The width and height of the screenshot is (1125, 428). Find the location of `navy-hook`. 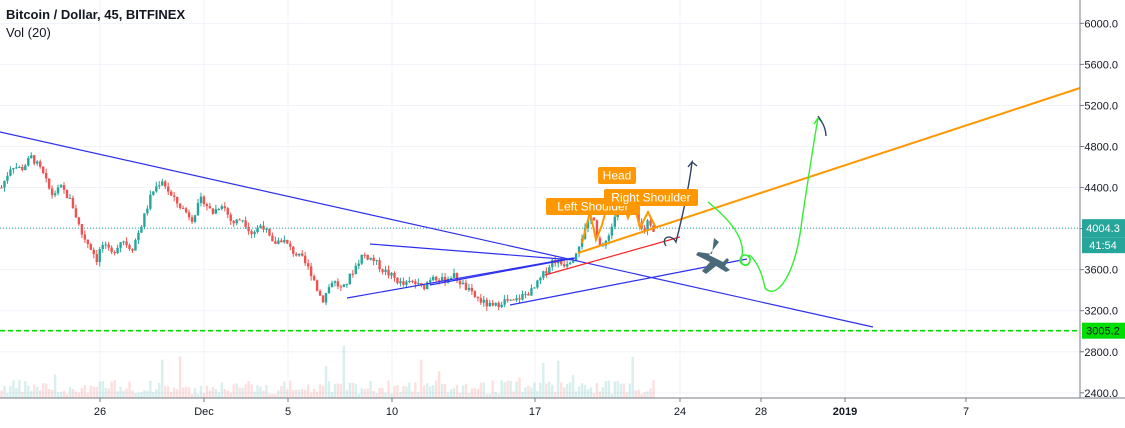

navy-hook is located at coordinates (822, 126).